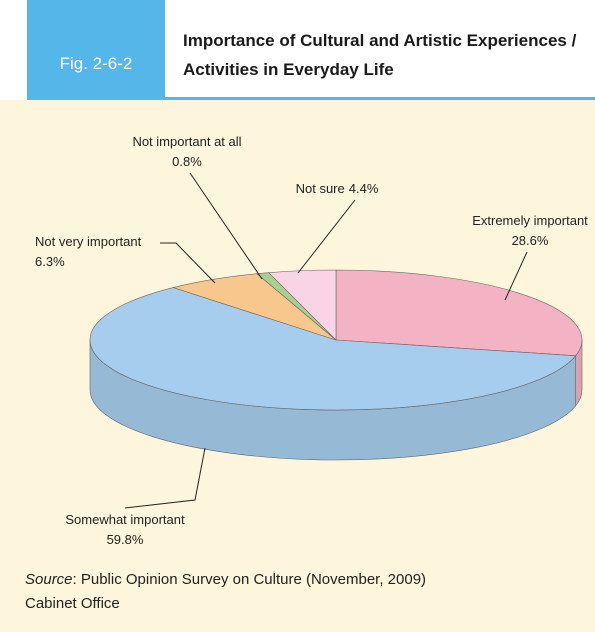 The width and height of the screenshot is (595, 632). What do you see at coordinates (530, 220) in the screenshot?
I see `category-label: Extremely important` at bounding box center [530, 220].